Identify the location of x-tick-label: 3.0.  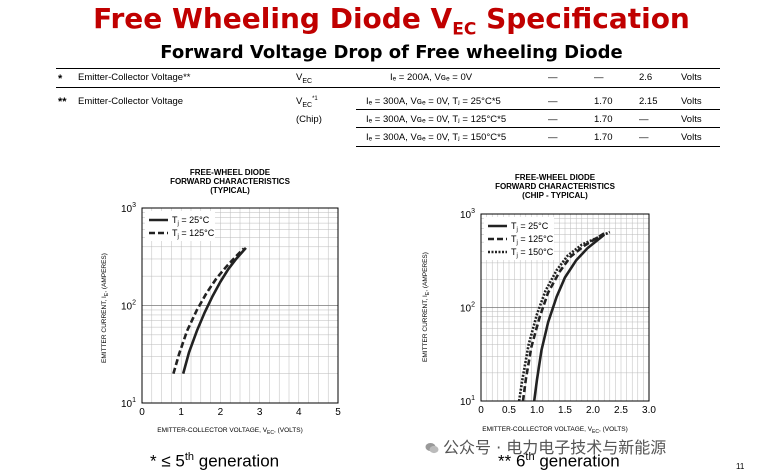
(649, 410).